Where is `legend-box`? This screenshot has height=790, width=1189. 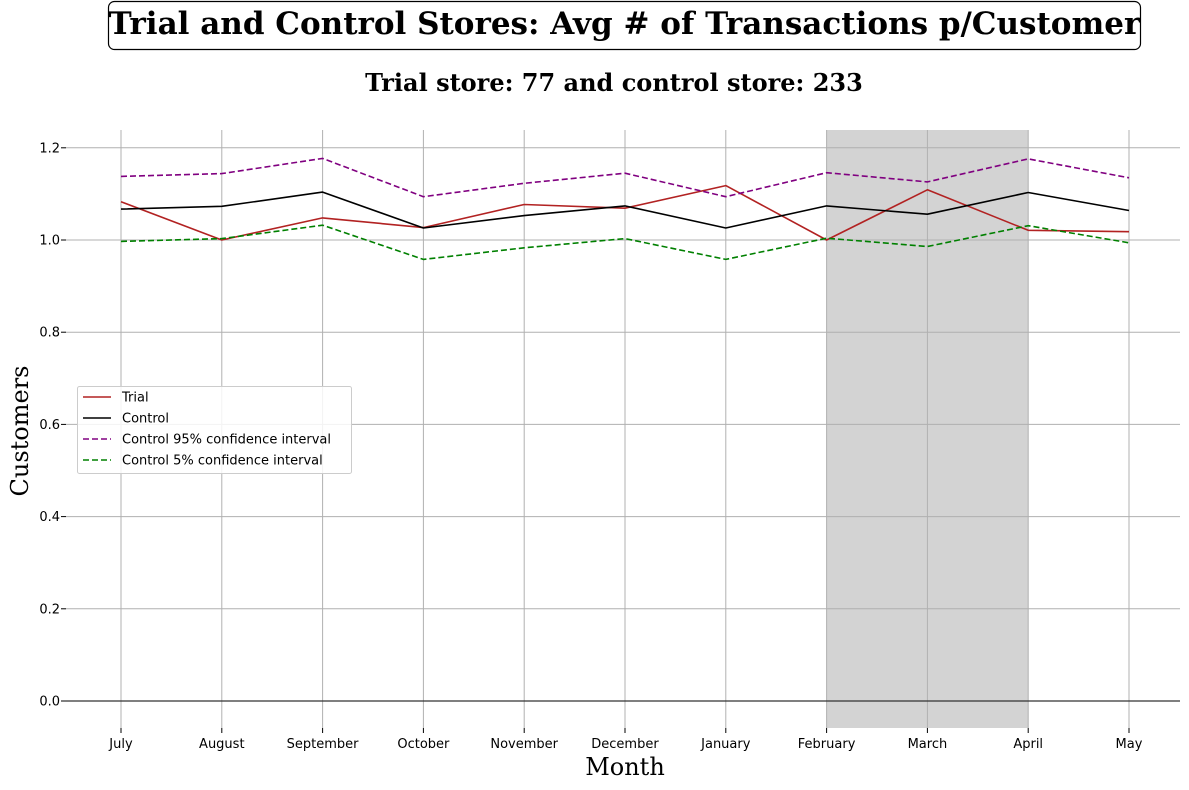 legend-box is located at coordinates (214, 430).